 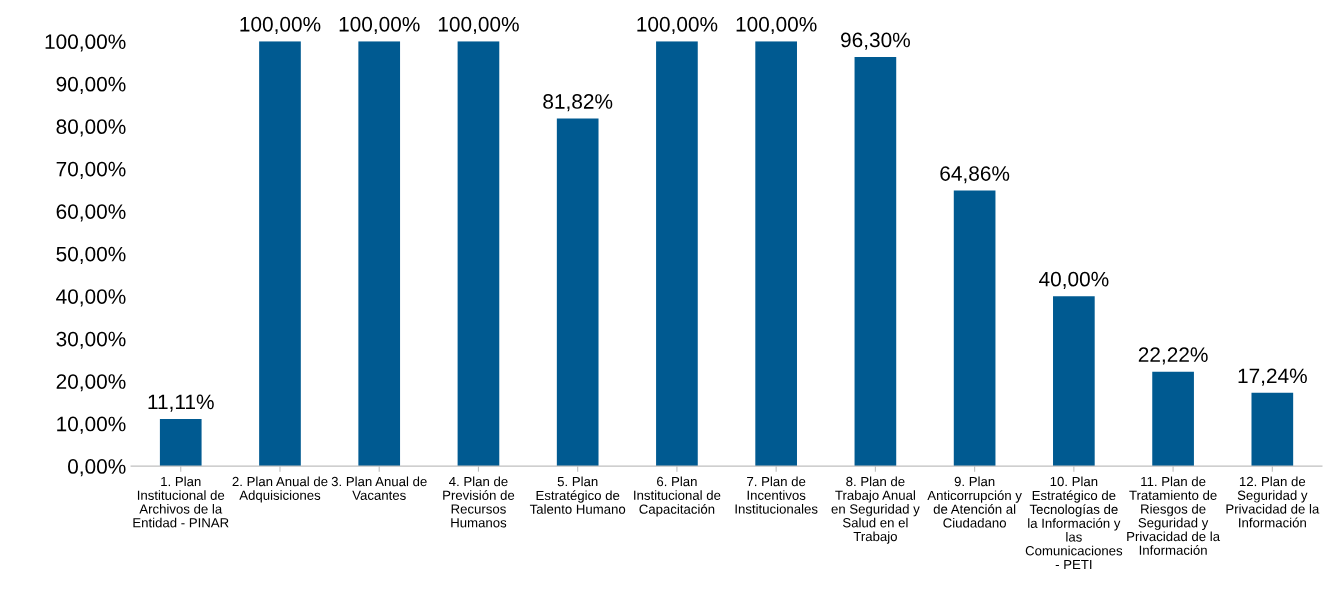 What do you see at coordinates (1174, 515) in the screenshot?
I see `x-tick-label: 11. Plan de Tratamiento de Riesgos de Seguridad y Privacidad de la Información` at bounding box center [1174, 515].